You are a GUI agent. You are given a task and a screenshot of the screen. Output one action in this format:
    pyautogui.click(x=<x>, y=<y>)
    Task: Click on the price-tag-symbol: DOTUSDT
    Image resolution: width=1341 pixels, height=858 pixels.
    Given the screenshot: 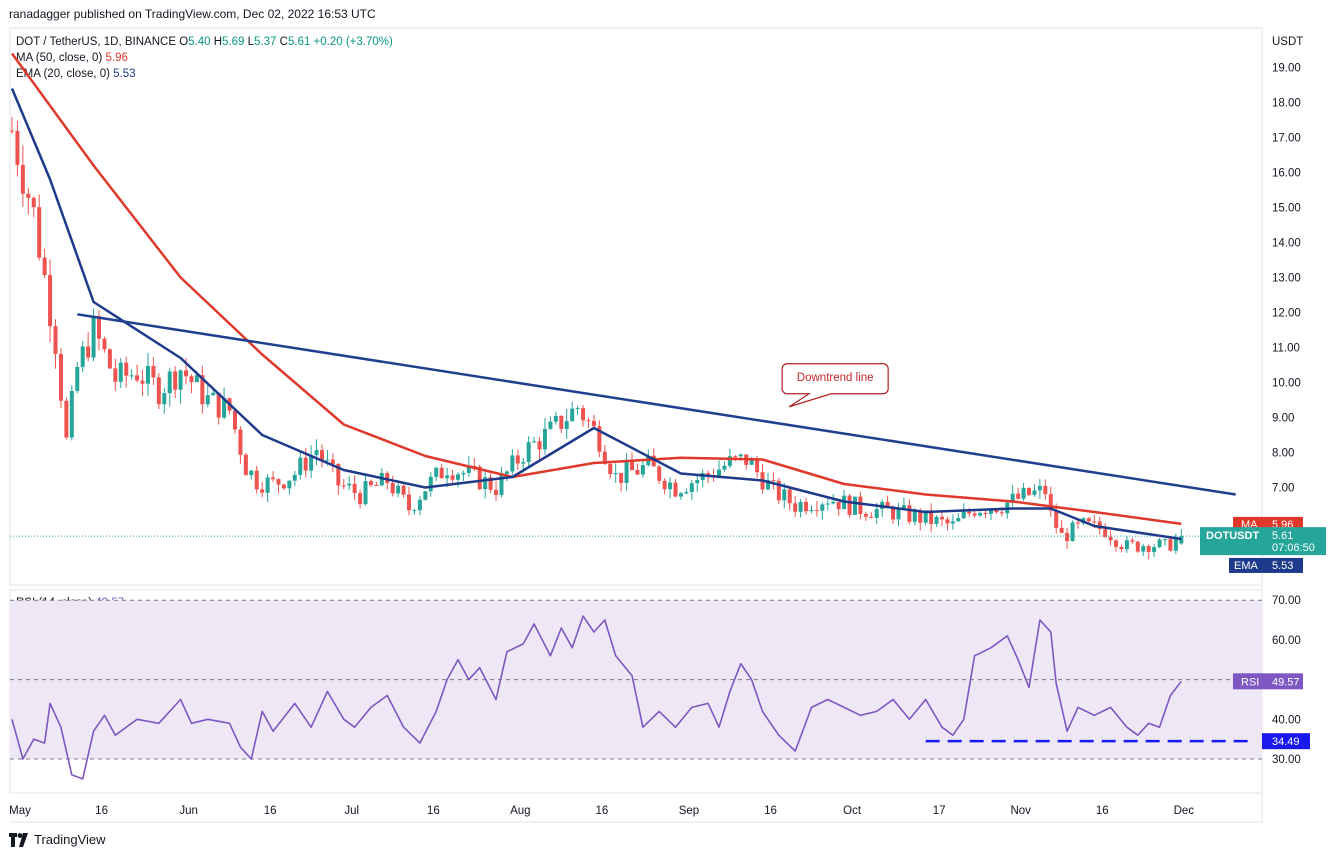 What is the action you would take?
    pyautogui.click(x=1232, y=536)
    